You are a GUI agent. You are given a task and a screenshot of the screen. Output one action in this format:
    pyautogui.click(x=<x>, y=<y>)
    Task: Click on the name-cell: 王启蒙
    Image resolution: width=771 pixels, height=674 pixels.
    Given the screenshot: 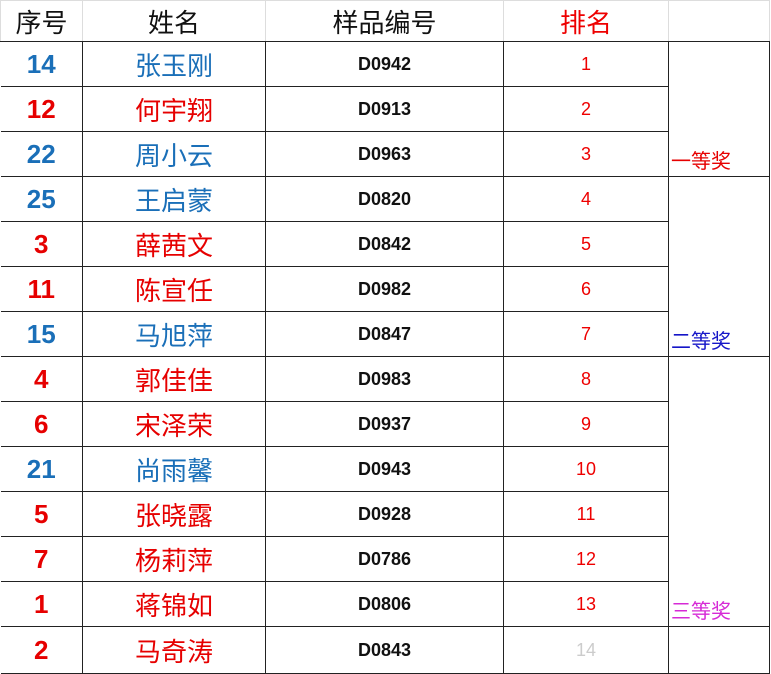 What is the action you would take?
    pyautogui.click(x=174, y=199)
    